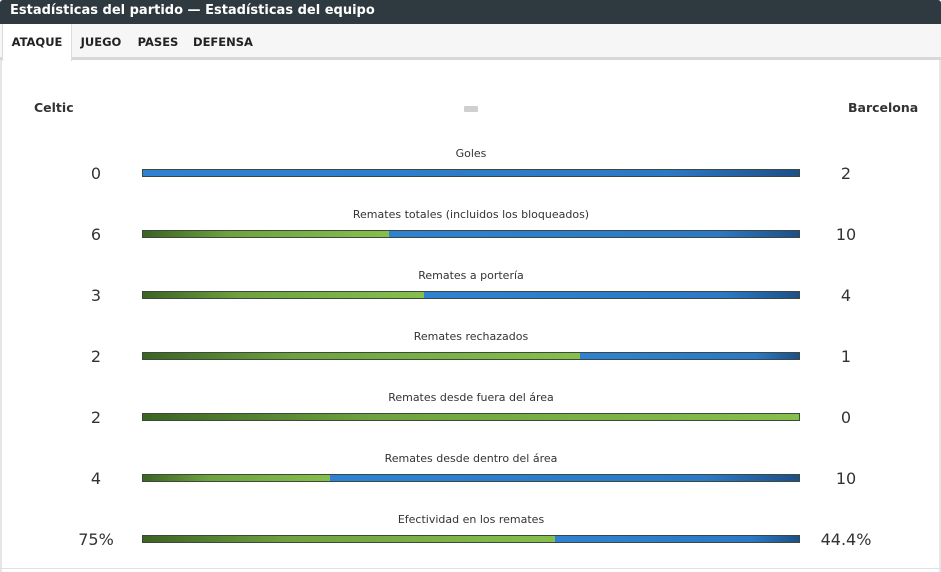  I want to click on separator-mark, so click(471, 109).